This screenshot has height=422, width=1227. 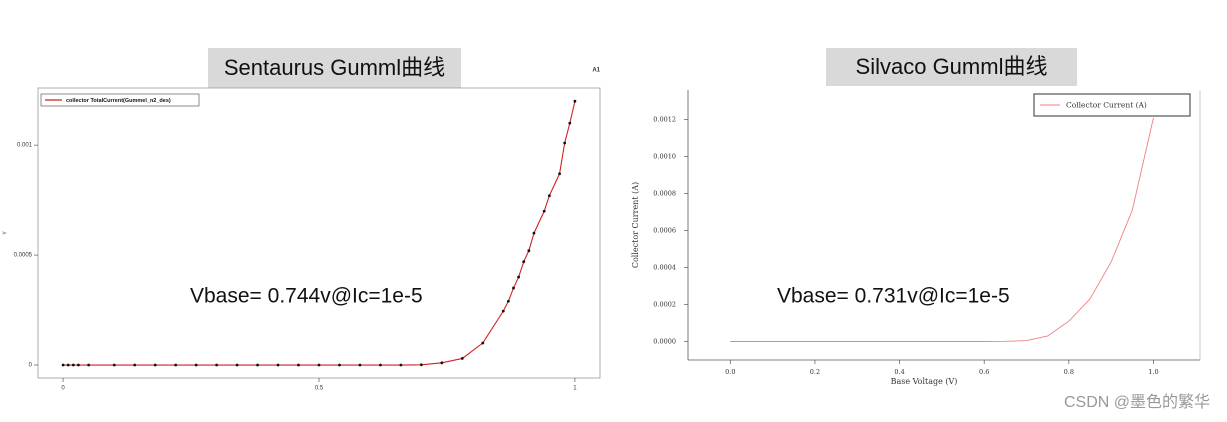 I want to click on y-tick-label: 0.0000, so click(x=664, y=342).